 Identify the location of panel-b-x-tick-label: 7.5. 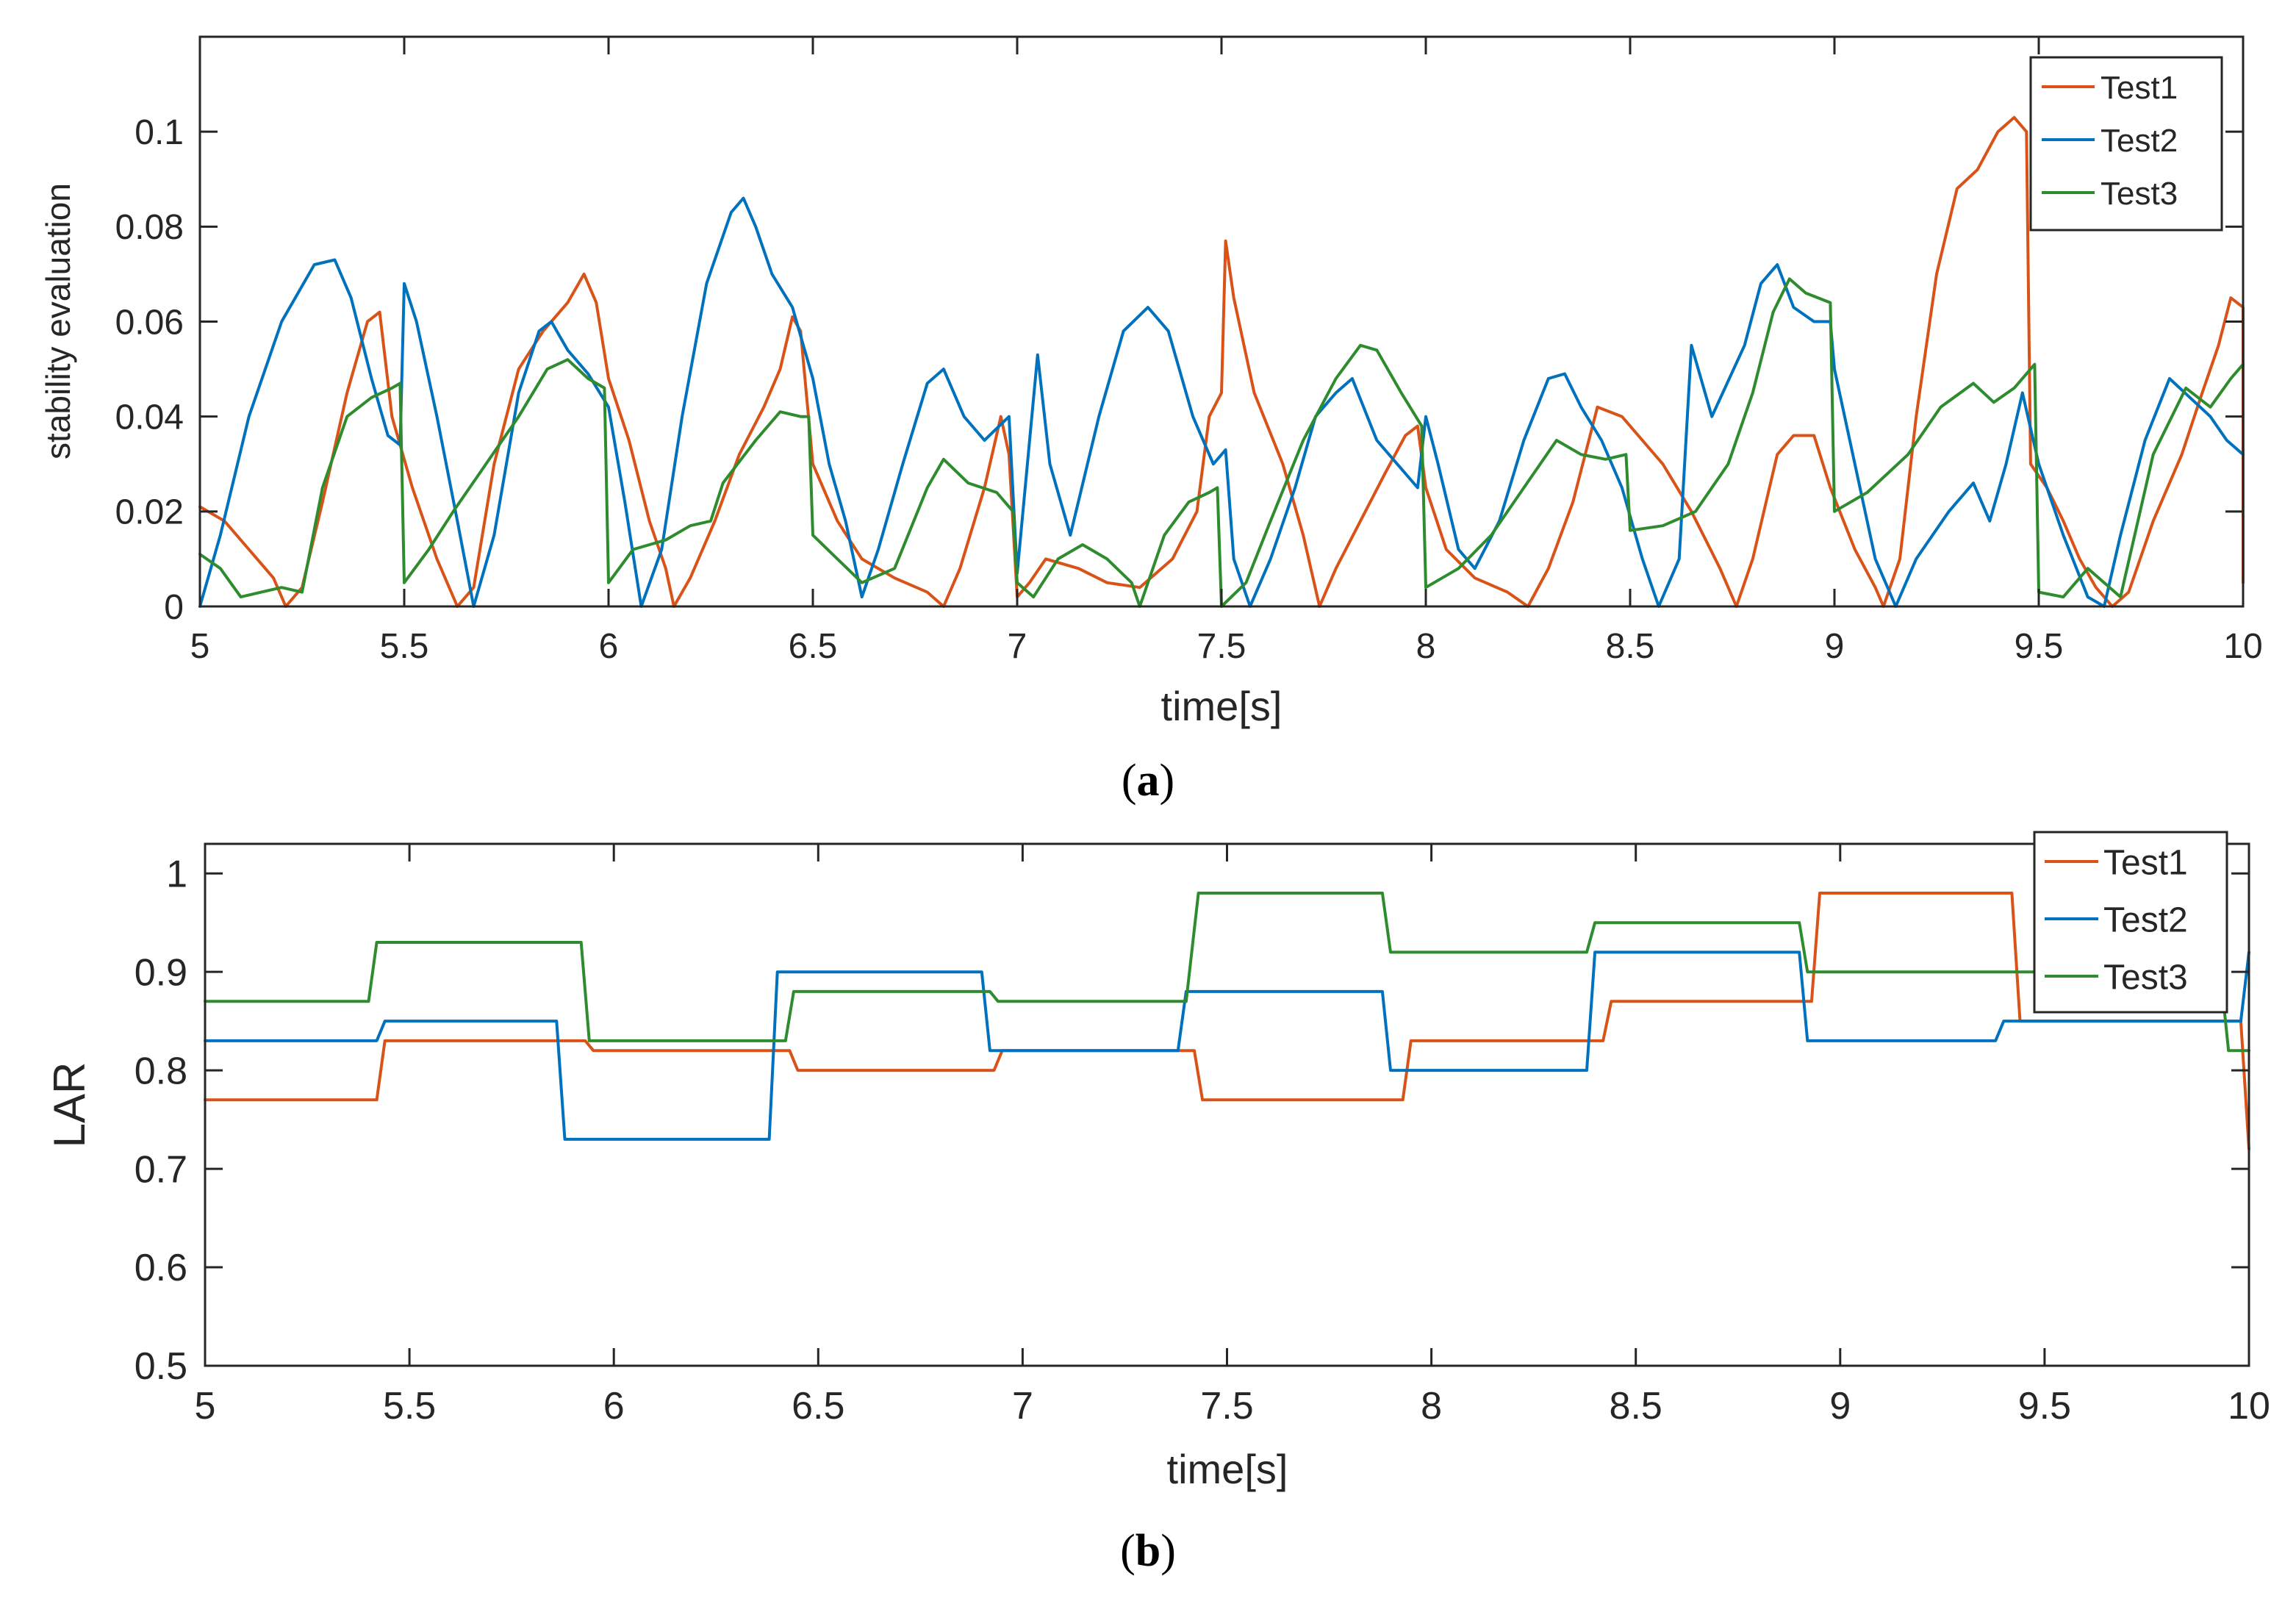
(1226, 1406).